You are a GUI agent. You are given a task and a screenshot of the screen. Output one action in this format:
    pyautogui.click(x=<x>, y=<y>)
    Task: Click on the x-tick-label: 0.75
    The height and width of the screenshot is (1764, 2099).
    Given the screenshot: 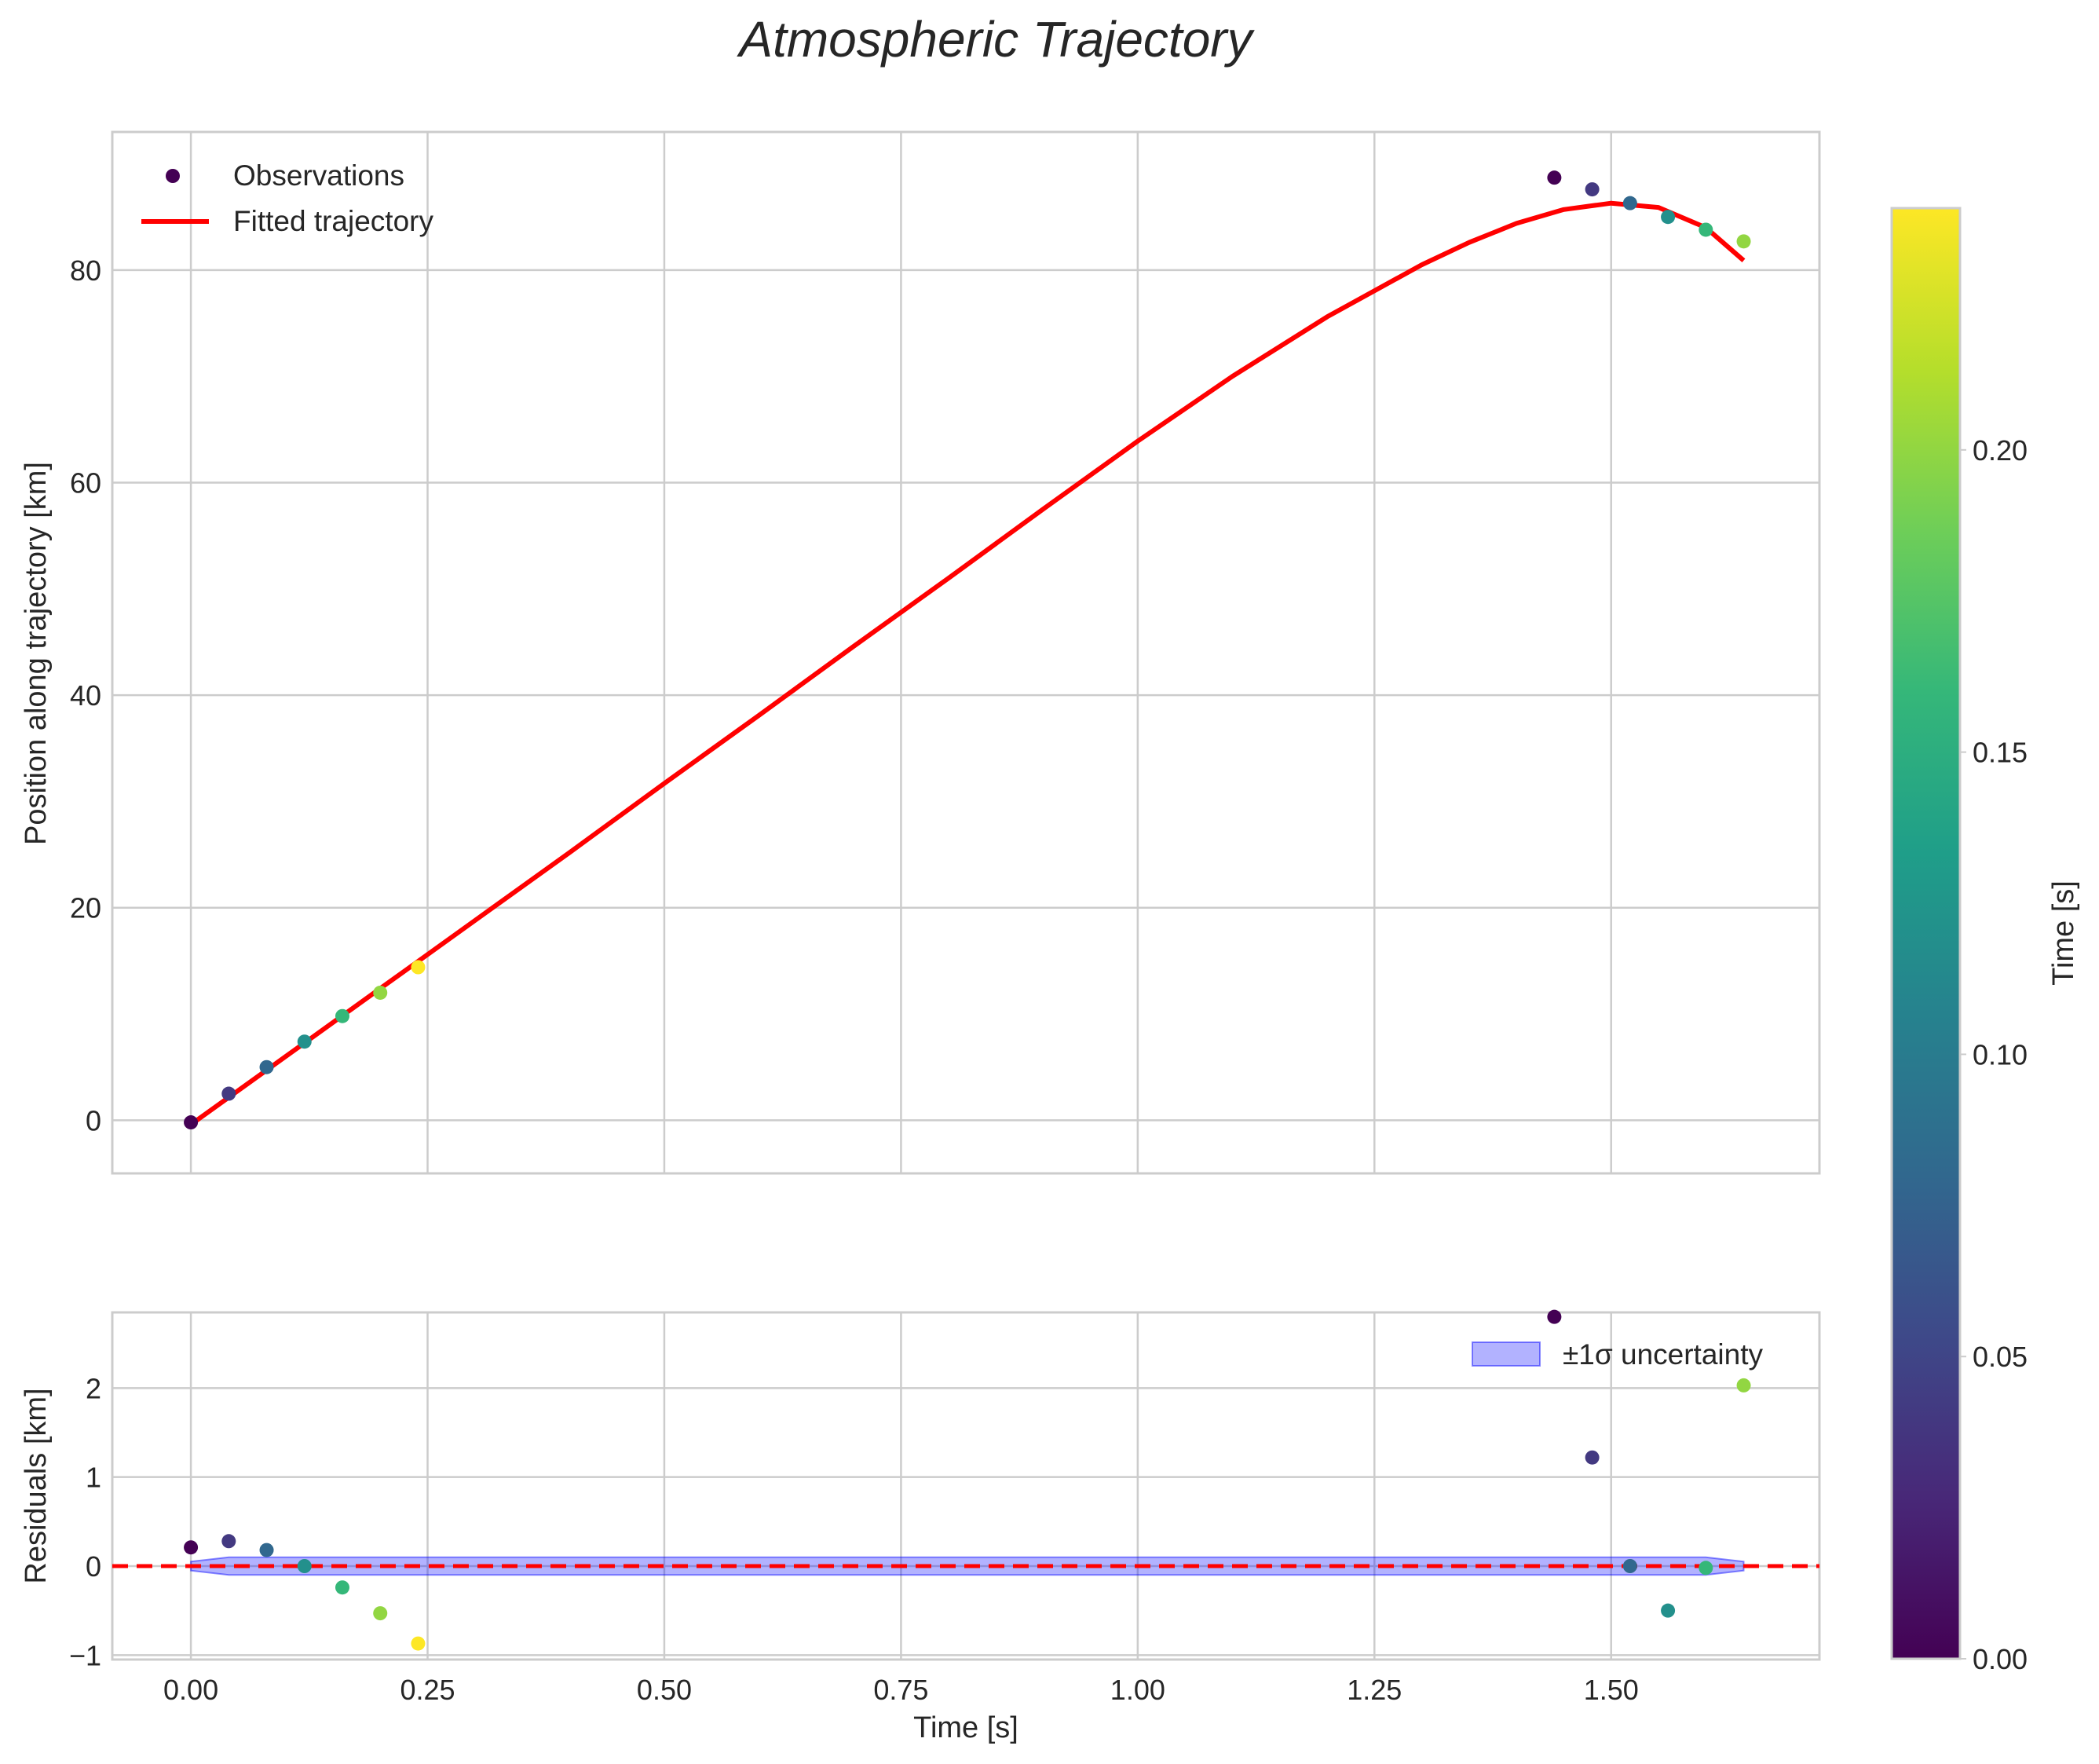 What is the action you would take?
    pyautogui.click(x=900, y=1690)
    